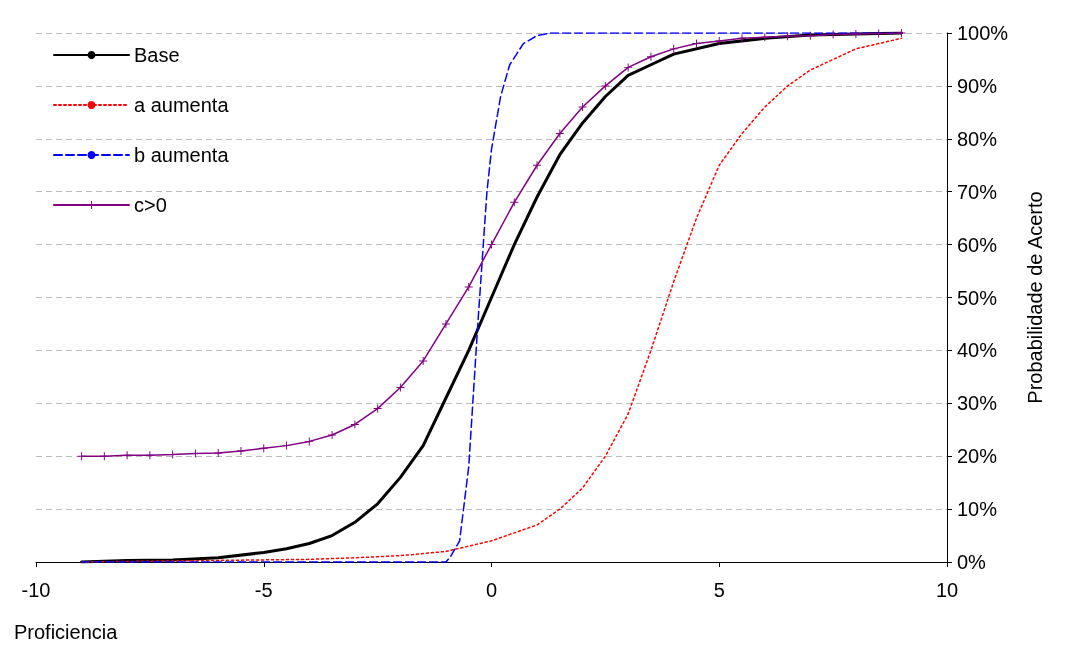 The width and height of the screenshot is (1074, 650). What do you see at coordinates (182, 155) in the screenshot?
I see `legend-label: b aumenta` at bounding box center [182, 155].